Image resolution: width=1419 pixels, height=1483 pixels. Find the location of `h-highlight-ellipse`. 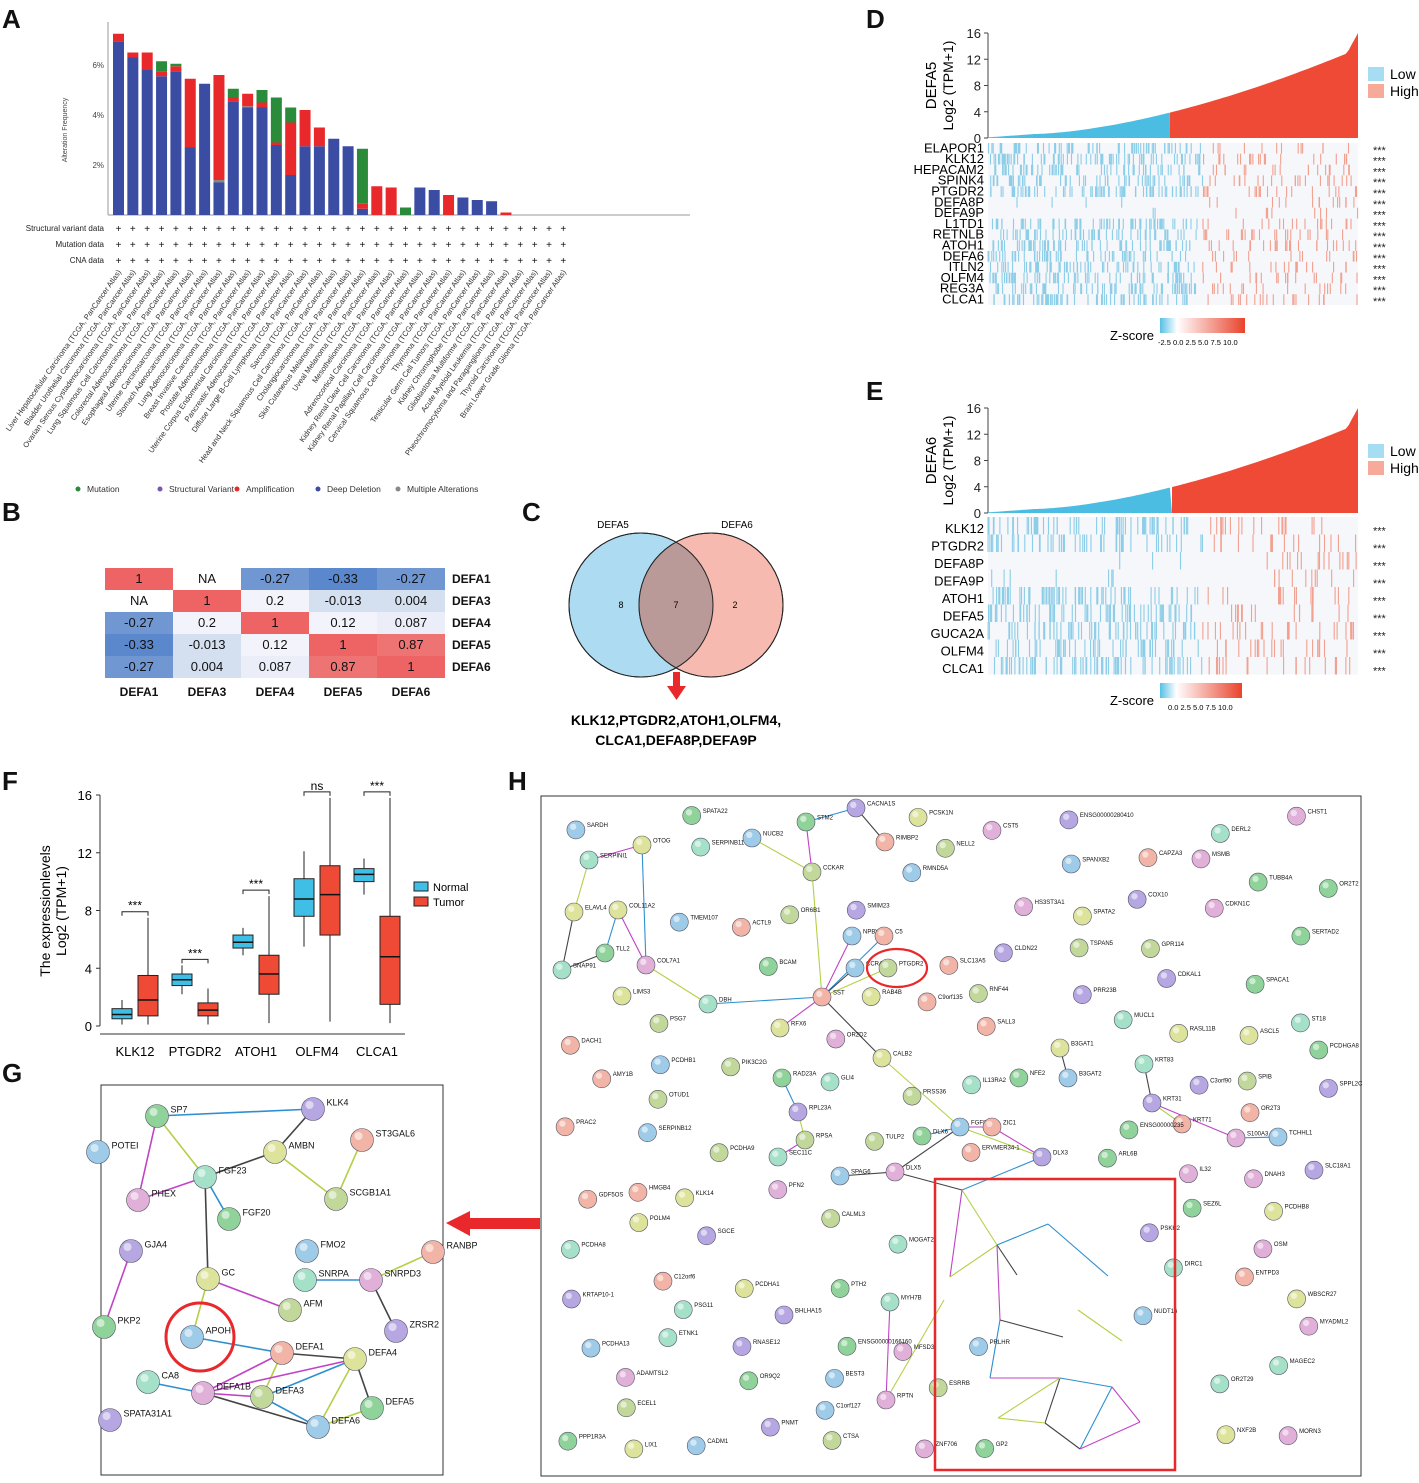

h-highlight-ellipse is located at coordinates (897, 968).